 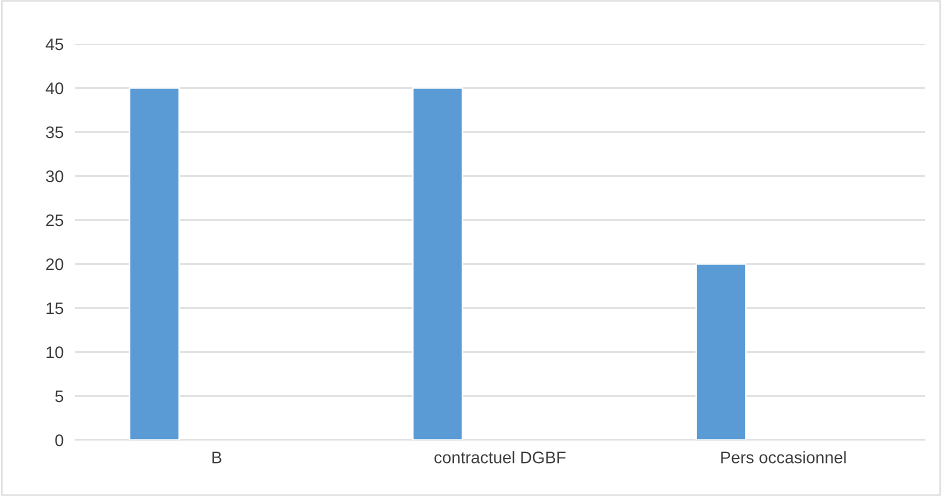 What do you see at coordinates (55, 88) in the screenshot?
I see `y-tick-label: 40` at bounding box center [55, 88].